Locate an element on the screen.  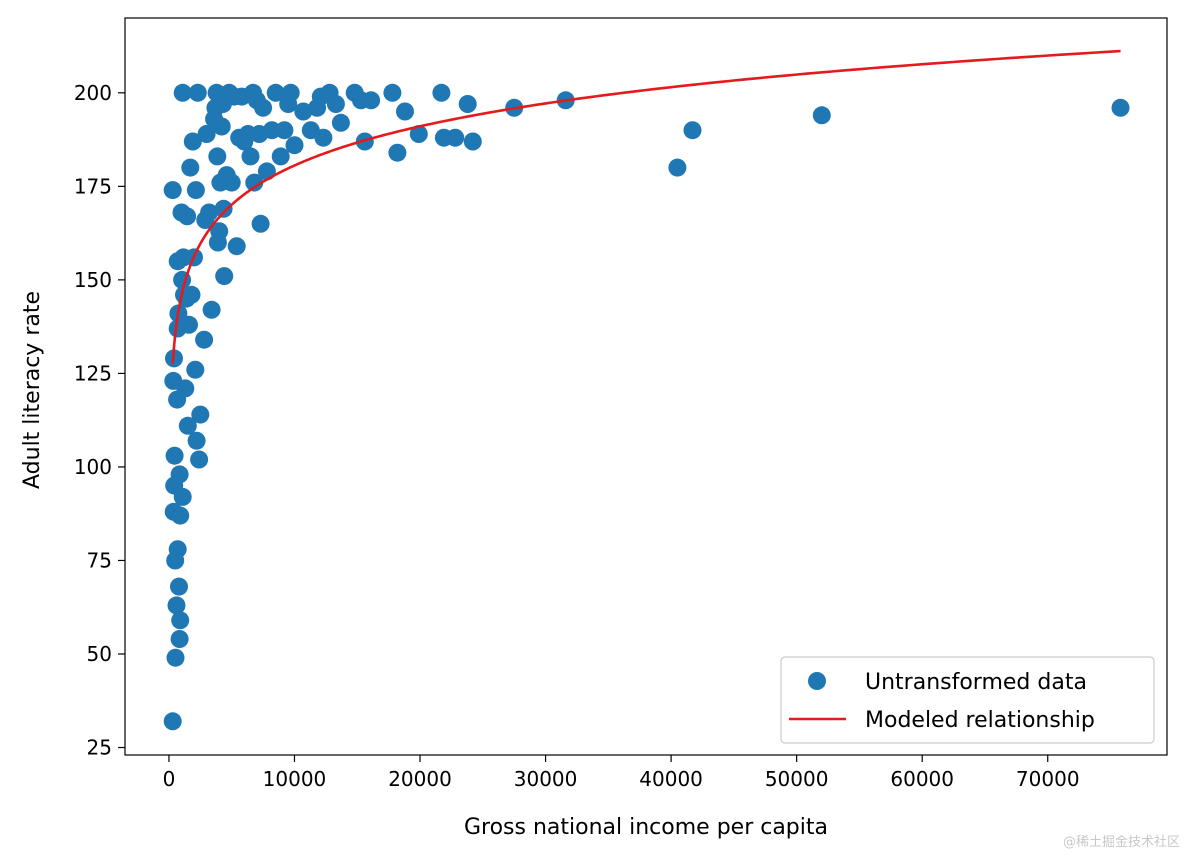
x-tick-label: 40000 is located at coordinates (671, 779).